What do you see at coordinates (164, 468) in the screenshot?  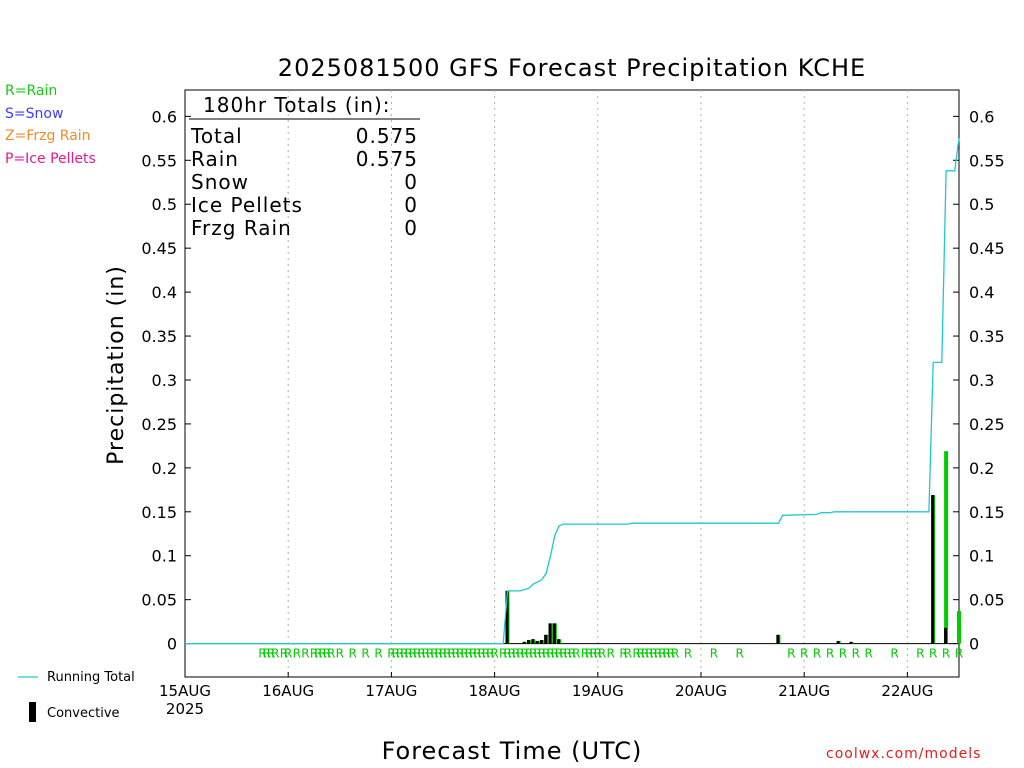 I see `y-tick-label-left: 0.2` at bounding box center [164, 468].